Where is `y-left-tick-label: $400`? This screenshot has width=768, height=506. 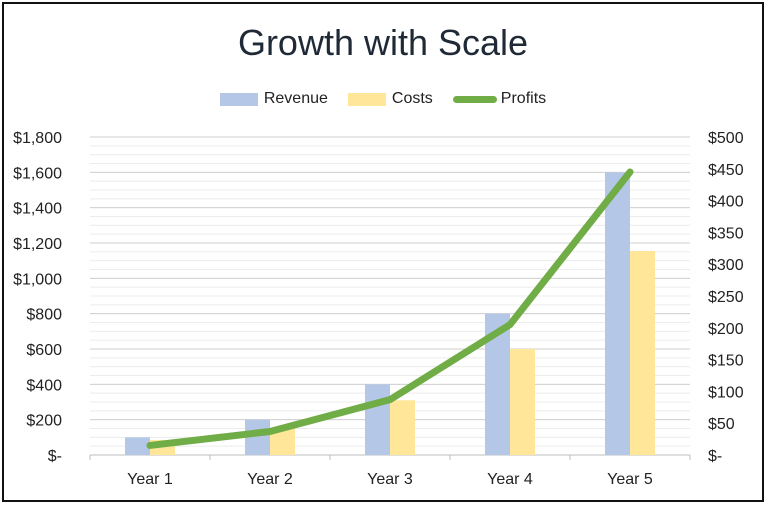 y-left-tick-label: $400 is located at coordinates (44, 385).